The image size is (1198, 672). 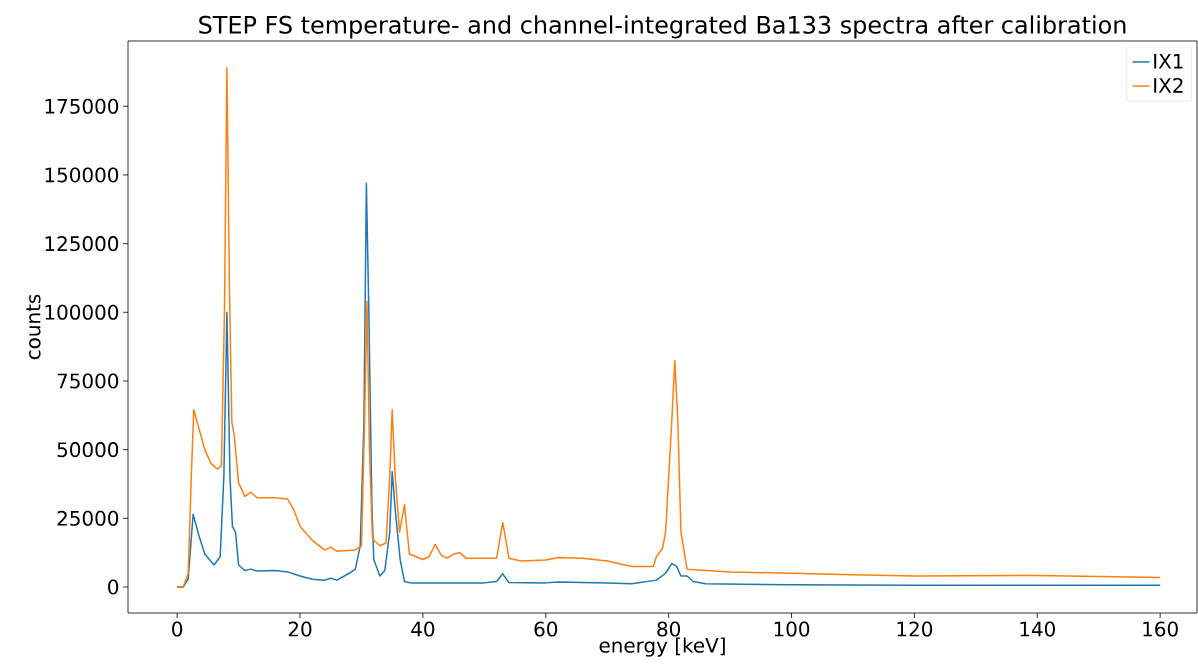 I want to click on x-tick-label: 60, so click(x=546, y=629).